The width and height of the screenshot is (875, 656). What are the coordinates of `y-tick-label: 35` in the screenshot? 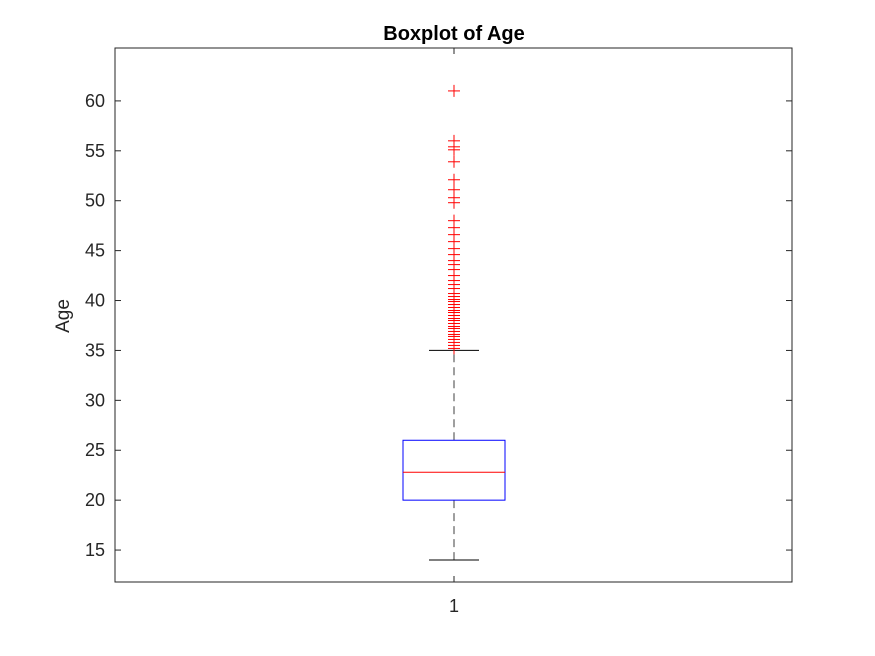 It's located at (95, 350).